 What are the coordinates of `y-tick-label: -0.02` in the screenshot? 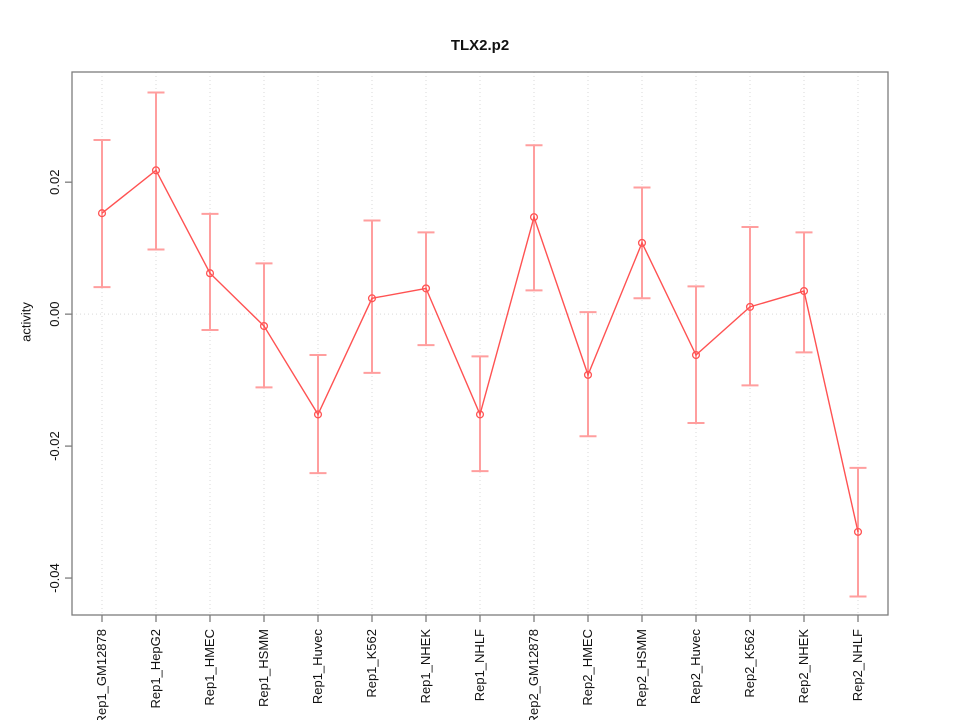 It's located at (54, 446).